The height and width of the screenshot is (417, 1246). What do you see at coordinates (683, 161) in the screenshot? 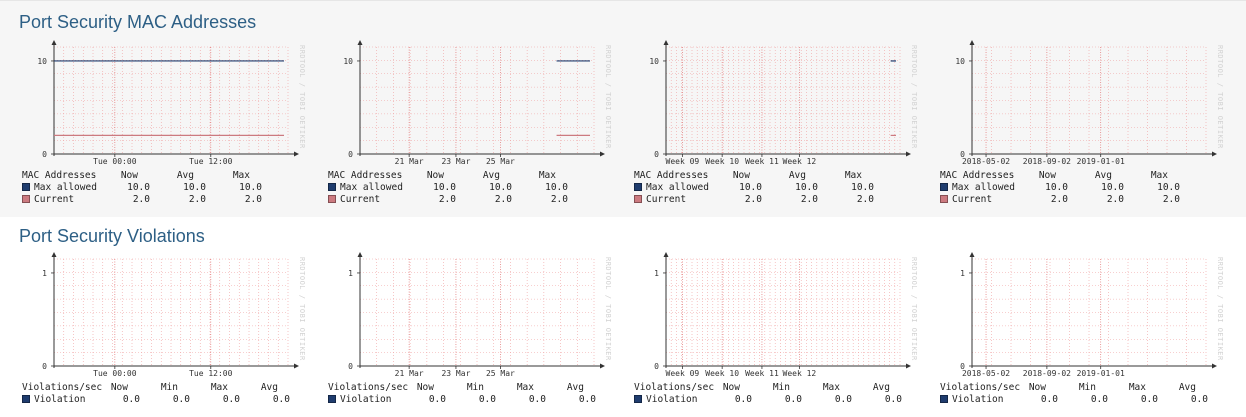
I see `x-tick-label: Week 09` at bounding box center [683, 161].